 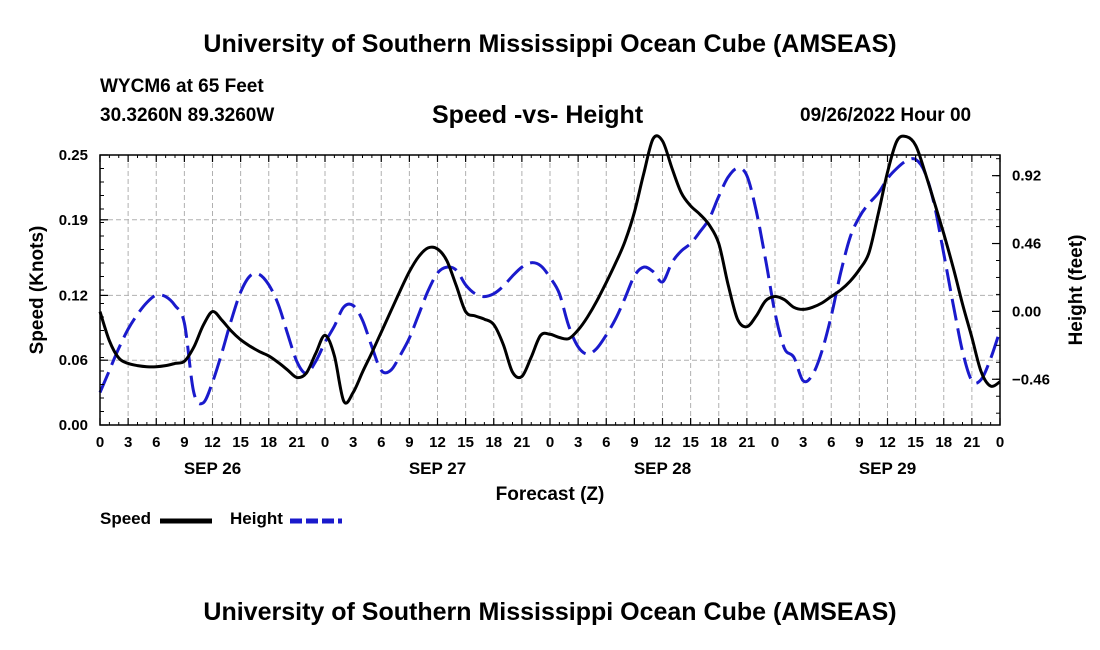 What do you see at coordinates (1026, 176) in the screenshot?
I see `y2-tick-label: 0.92` at bounding box center [1026, 176].